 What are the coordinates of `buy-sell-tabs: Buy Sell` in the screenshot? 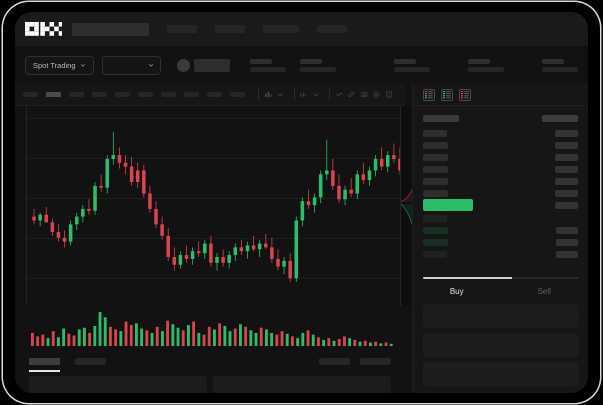 It's located at (500, 291).